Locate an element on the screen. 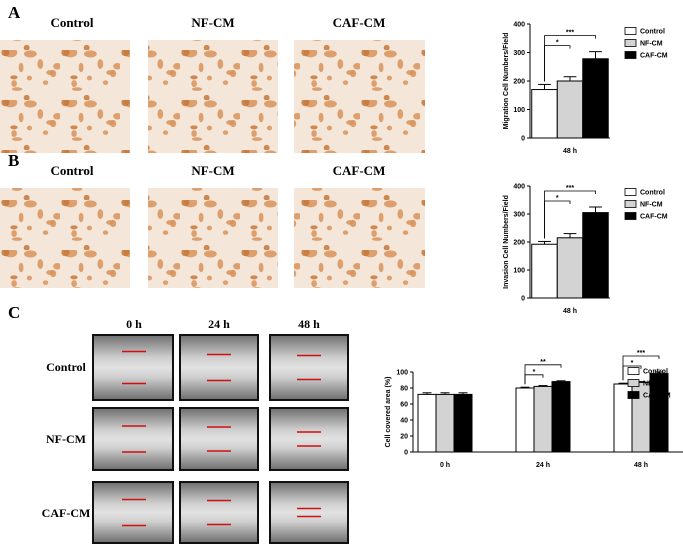 This screenshot has height=546, width=683. y-axis-label: Migration Cell Numbers/Field is located at coordinates (506, 81).